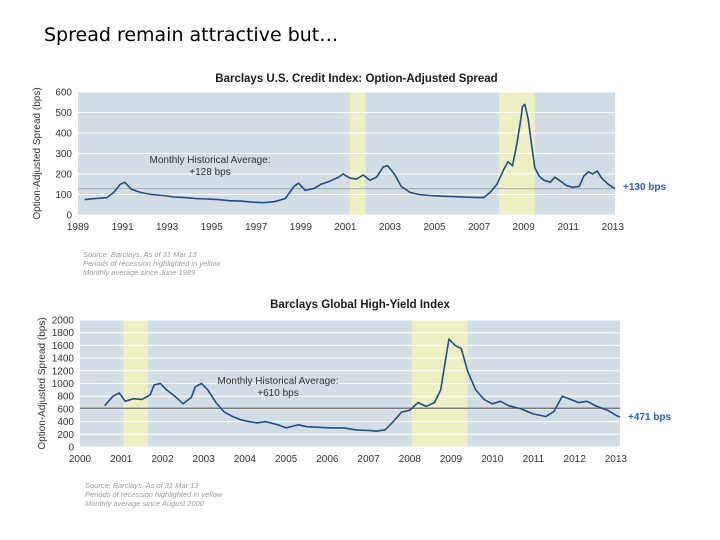 The image size is (720, 540). Describe the element at coordinates (492, 459) in the screenshot. I see `x-tick-label: 2010` at that location.